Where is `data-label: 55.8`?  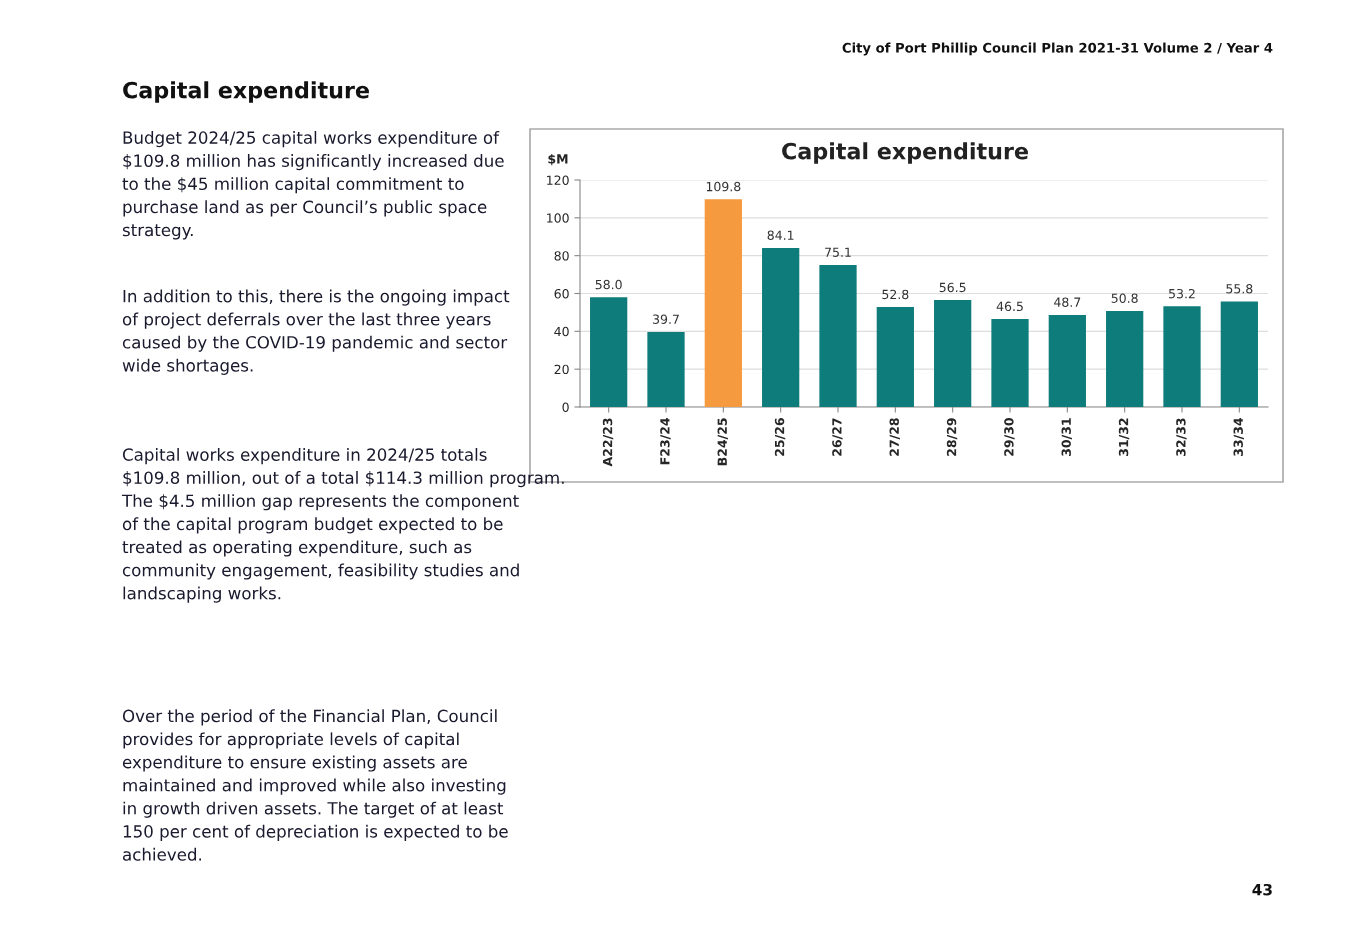 data-label: 55.8 is located at coordinates (1239, 289).